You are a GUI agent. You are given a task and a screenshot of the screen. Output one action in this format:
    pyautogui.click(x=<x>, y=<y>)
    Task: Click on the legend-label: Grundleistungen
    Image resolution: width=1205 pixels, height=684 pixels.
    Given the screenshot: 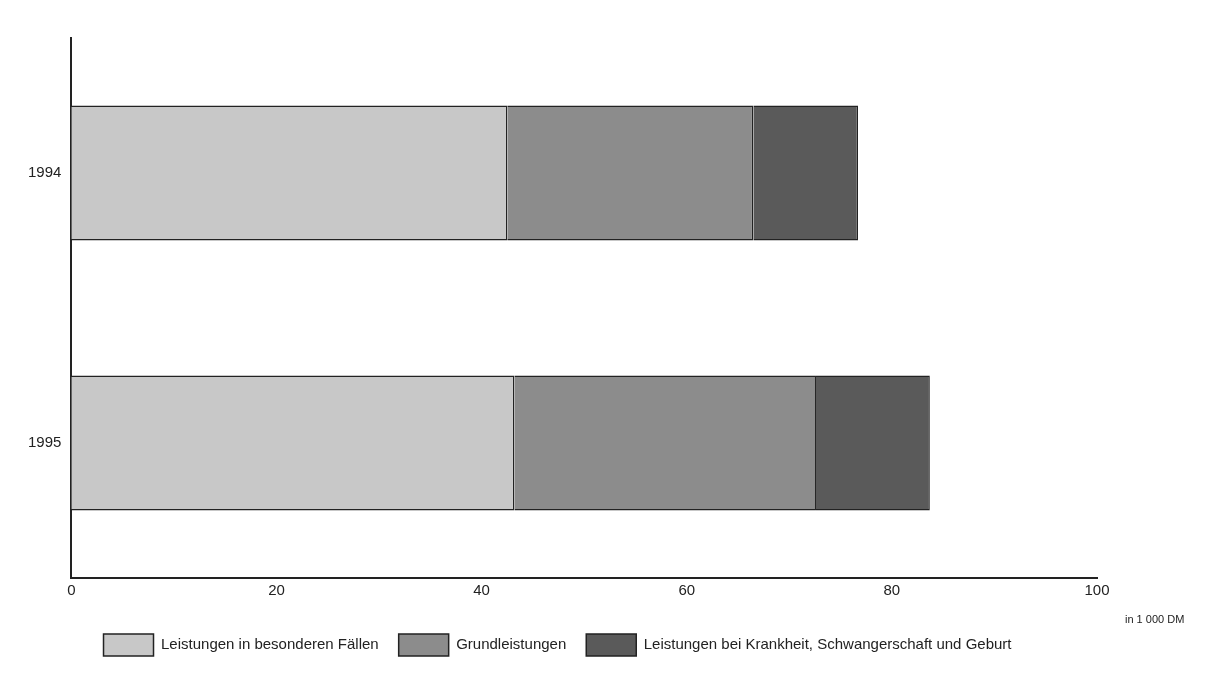 What is the action you would take?
    pyautogui.click(x=511, y=644)
    